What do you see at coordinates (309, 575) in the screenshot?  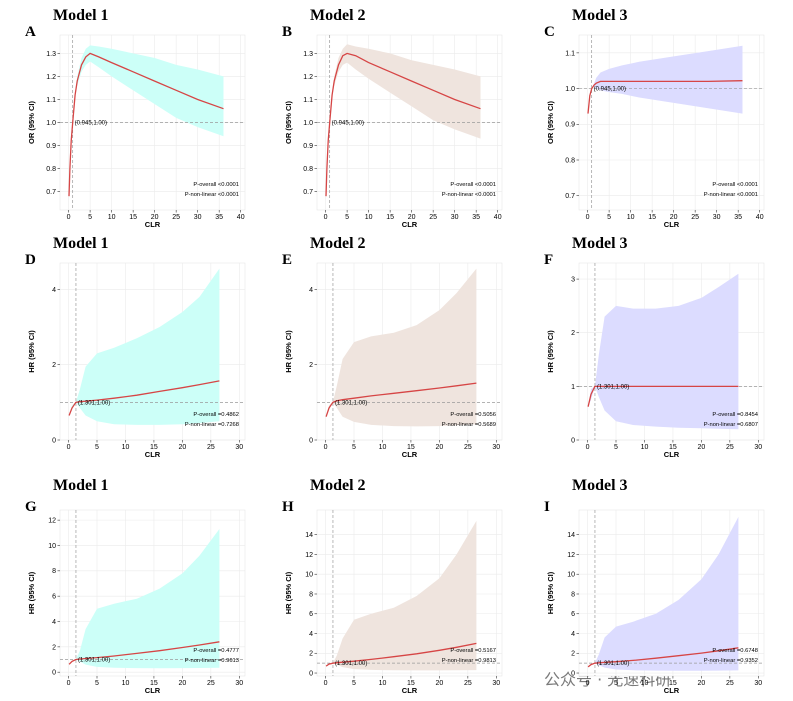 I see `y-tick-label: 10` at bounding box center [309, 575].